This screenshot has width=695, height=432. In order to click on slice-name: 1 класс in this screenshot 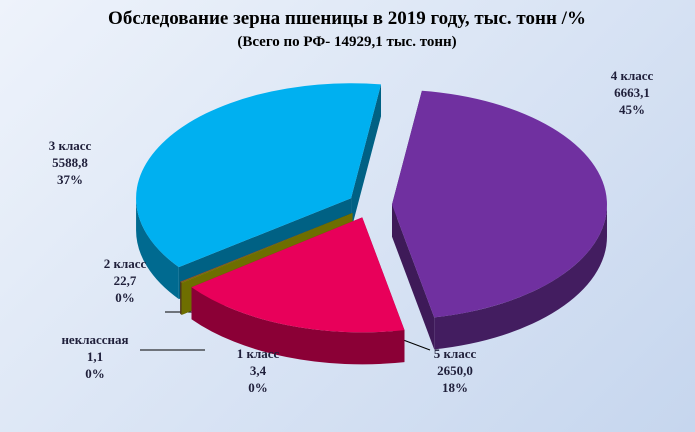, I will do `click(258, 353)`.